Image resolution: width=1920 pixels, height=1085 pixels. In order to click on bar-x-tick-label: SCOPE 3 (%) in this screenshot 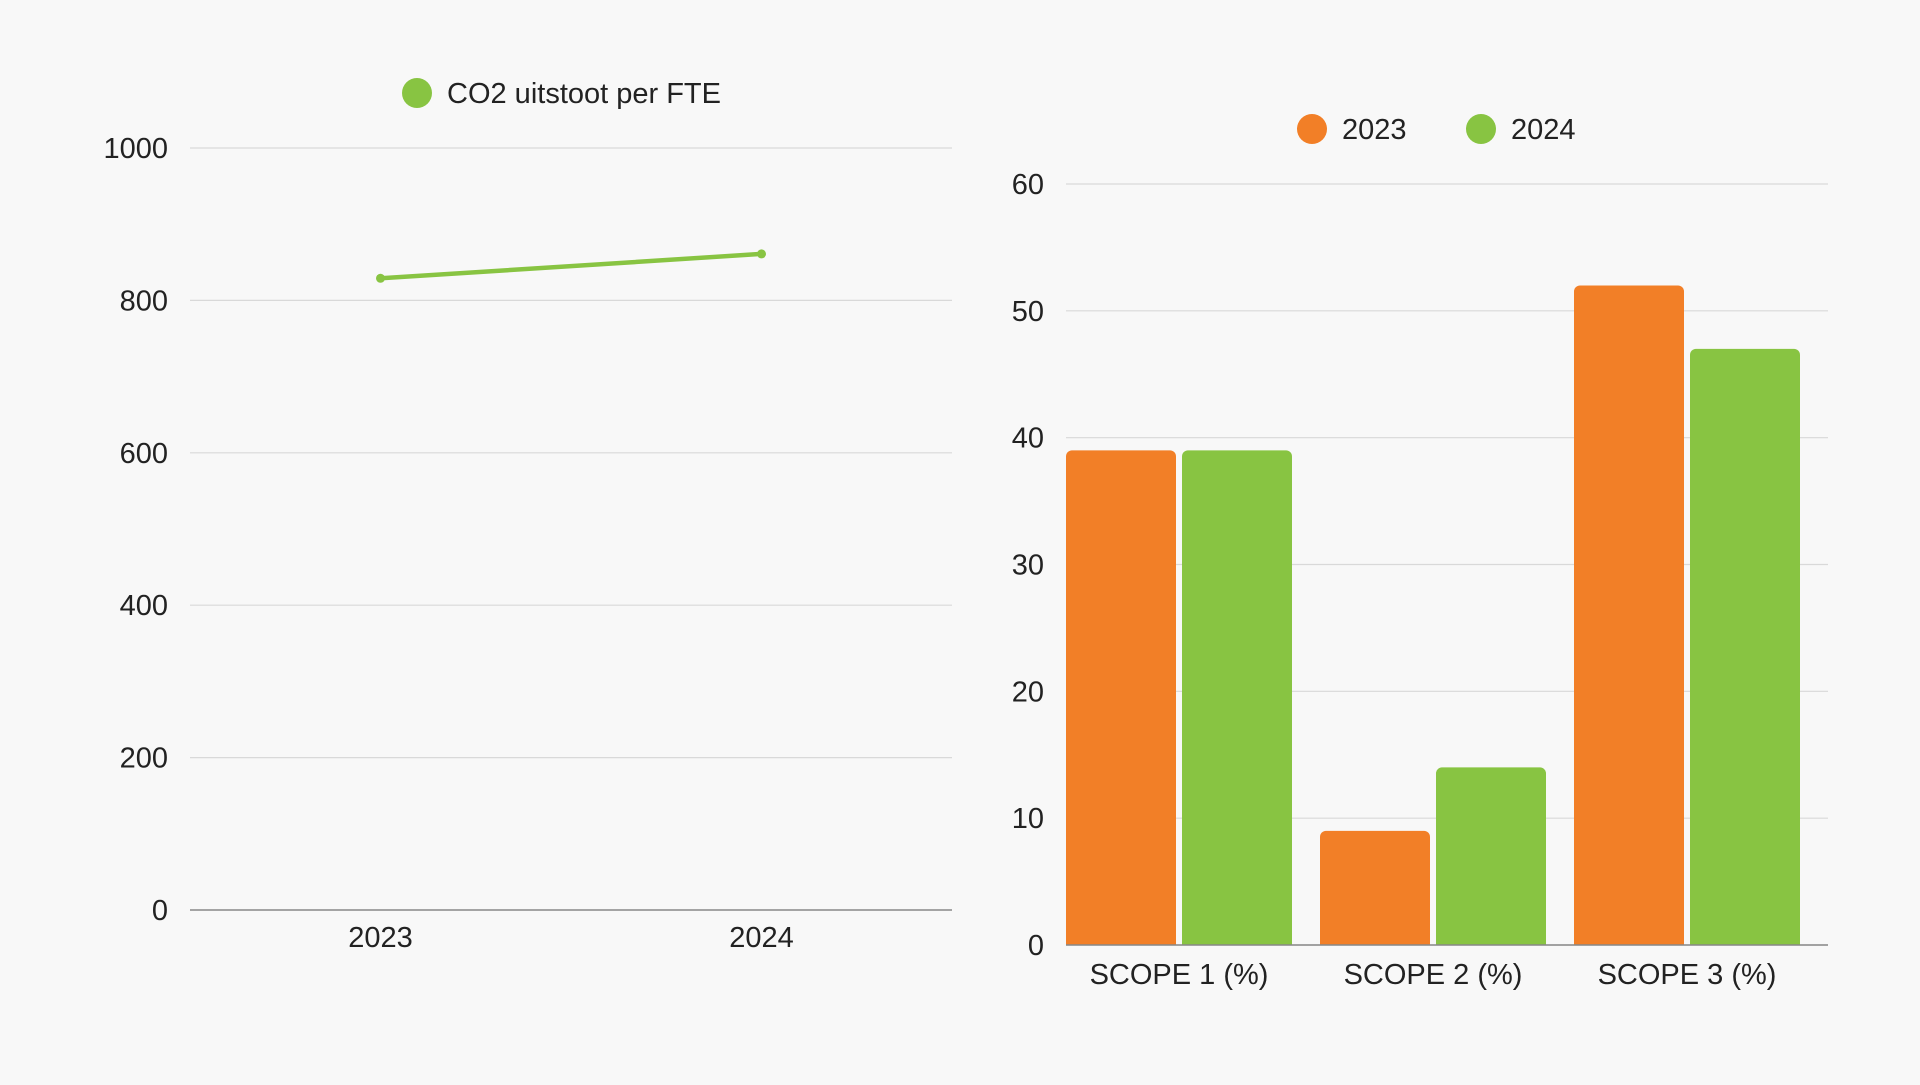, I will do `click(1687, 975)`.